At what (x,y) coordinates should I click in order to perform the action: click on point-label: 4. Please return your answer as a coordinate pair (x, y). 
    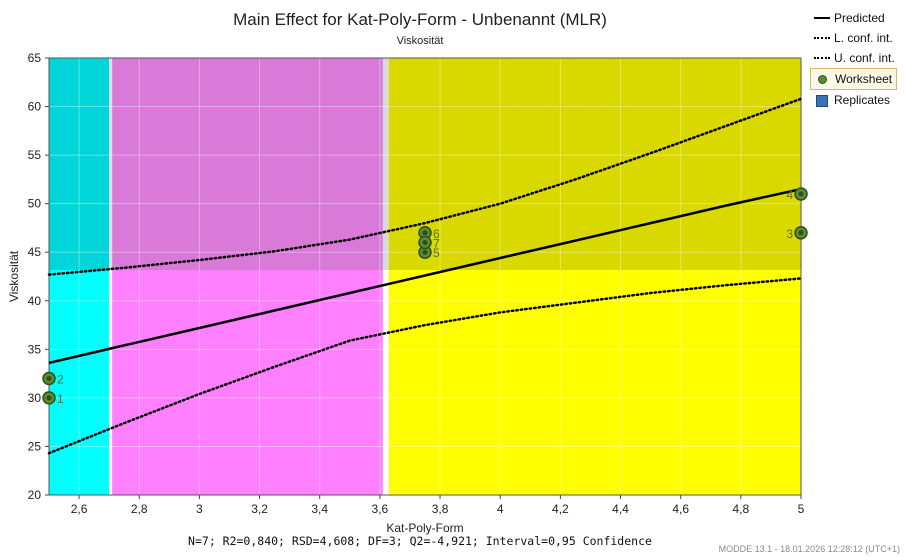
    Looking at the image, I should click on (789, 195).